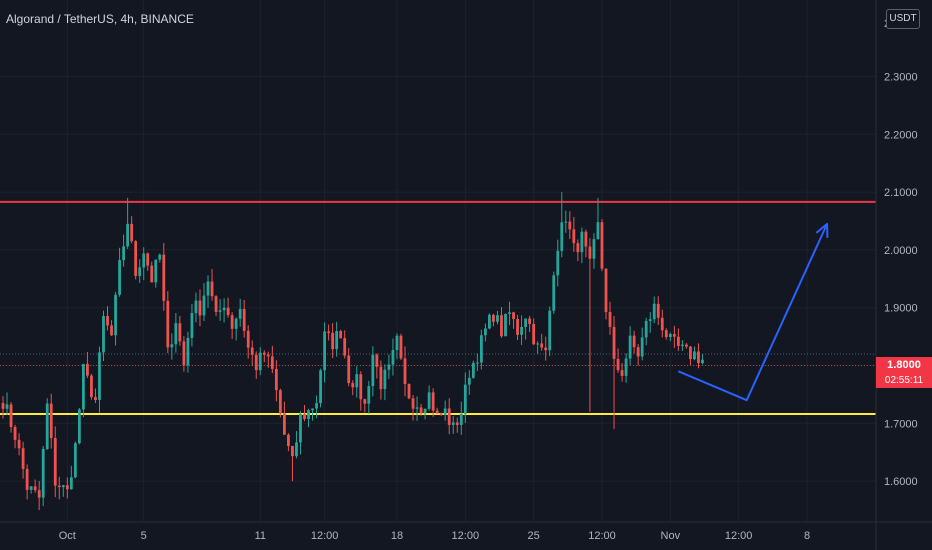  Describe the element at coordinates (901, 78) in the screenshot. I see `price-tick-label: 2.3000` at that location.